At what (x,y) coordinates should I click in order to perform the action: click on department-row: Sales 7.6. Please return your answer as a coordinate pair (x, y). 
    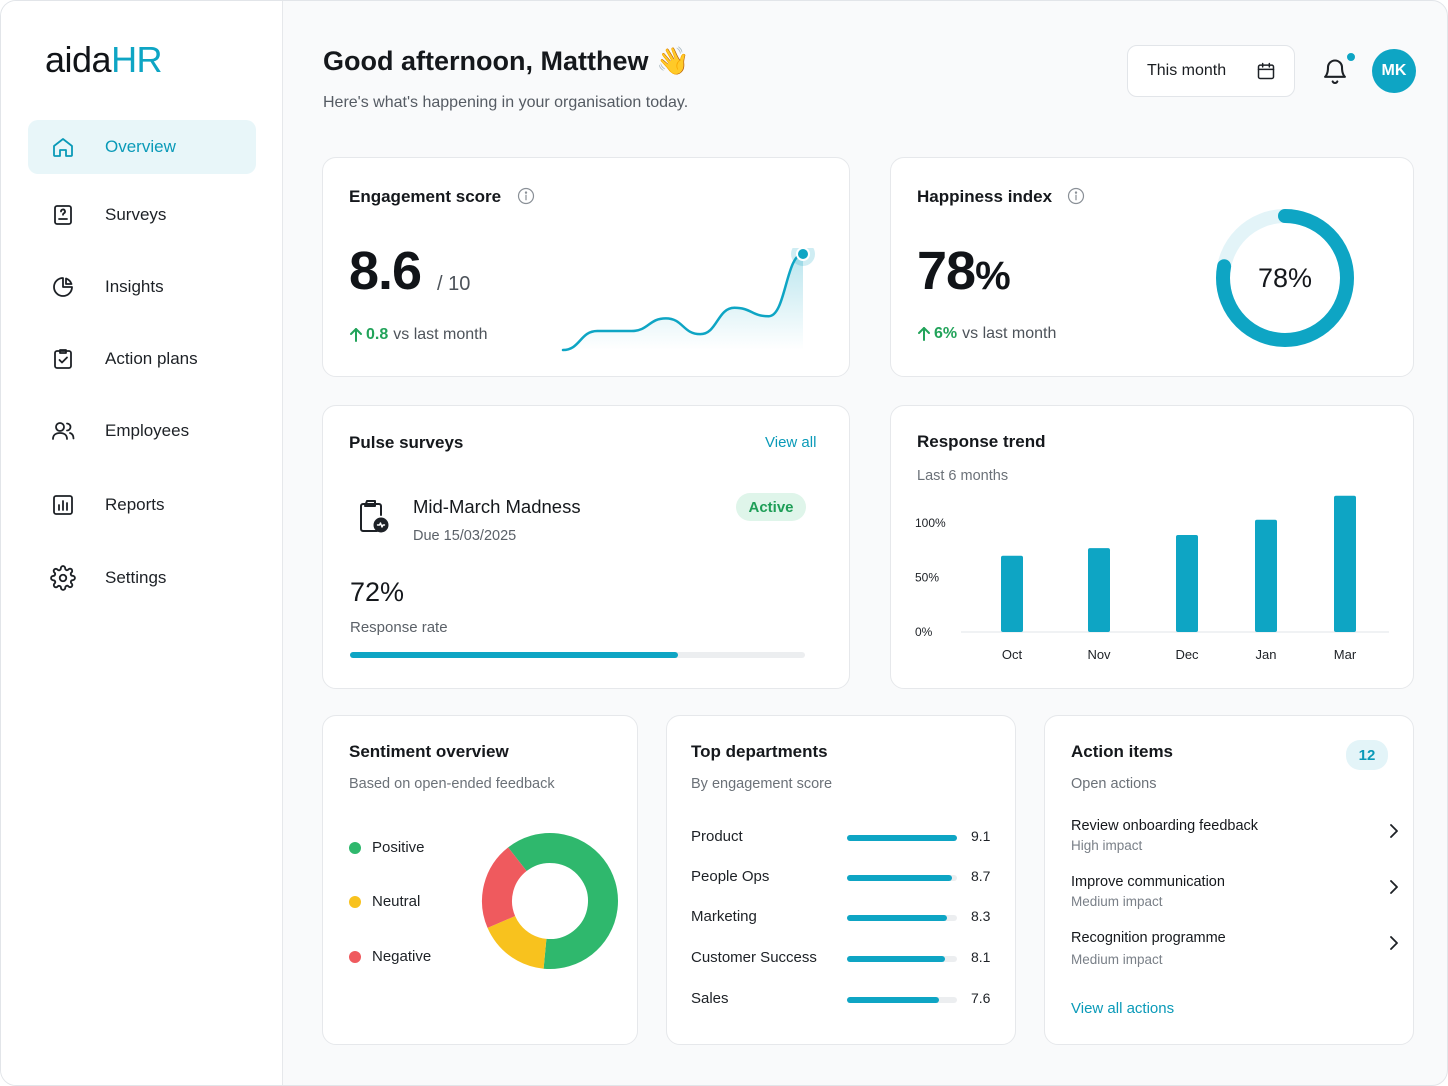
    Looking at the image, I should click on (841, 1000).